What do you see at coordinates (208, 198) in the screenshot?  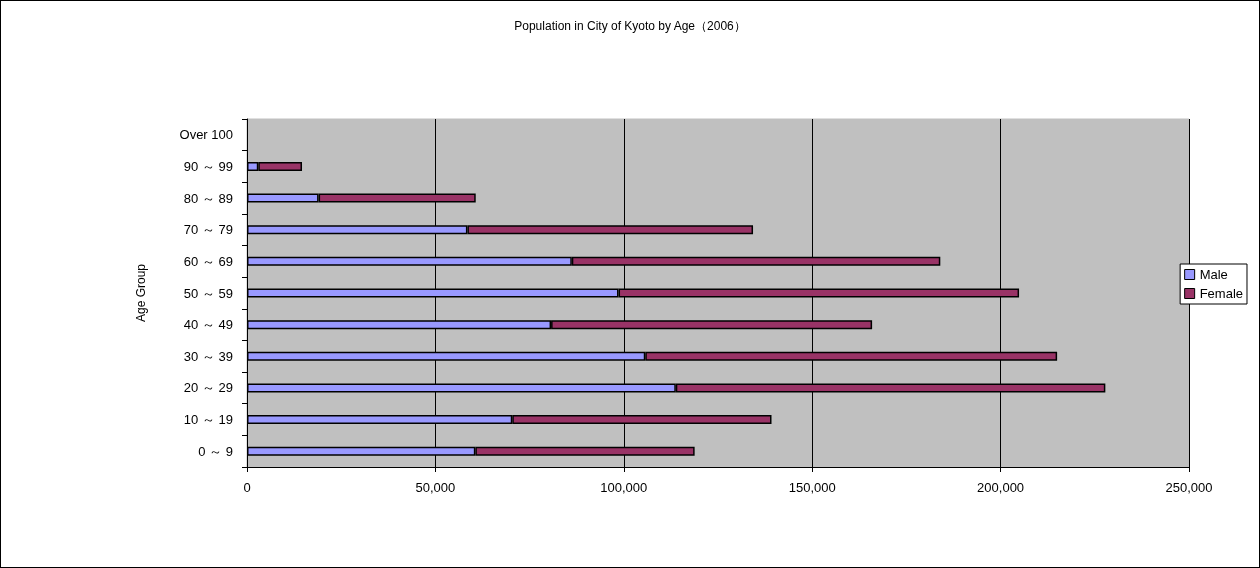 I see `y-tick-label: 80 ～ 89` at bounding box center [208, 198].